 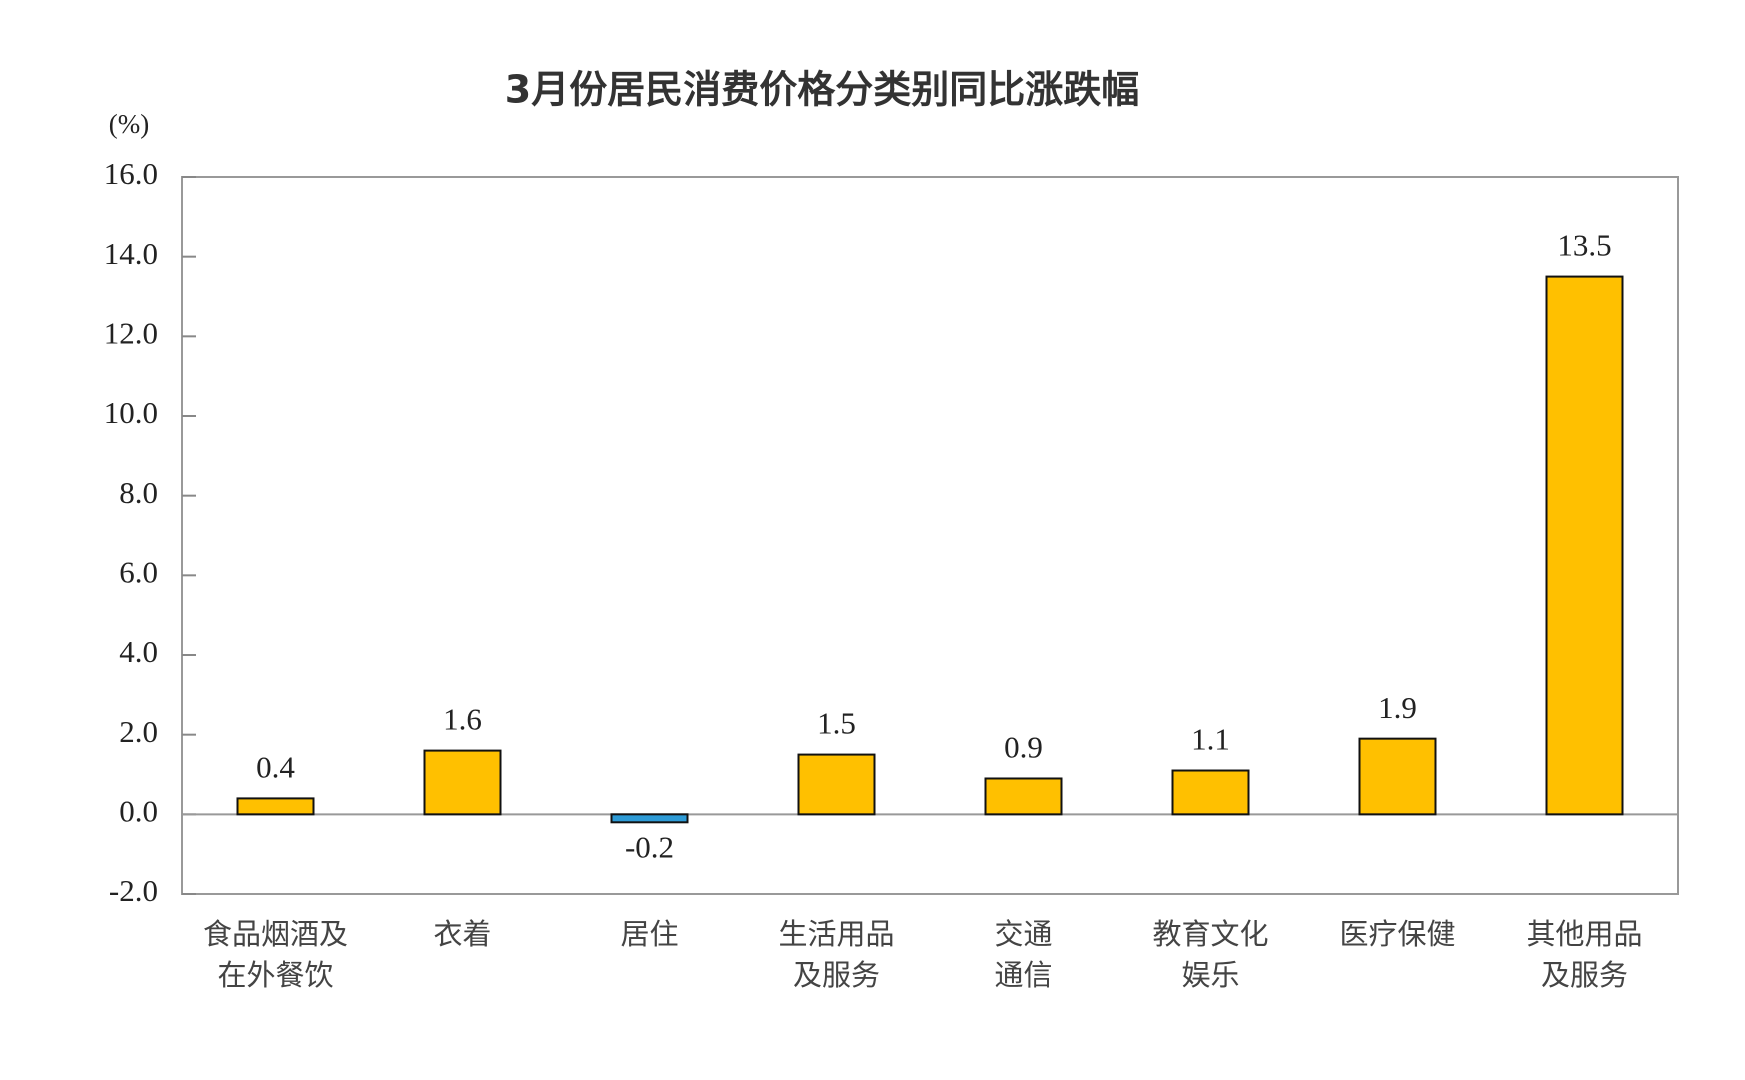 What do you see at coordinates (275, 975) in the screenshot?
I see `x-tick-label: 在外餐饮` at bounding box center [275, 975].